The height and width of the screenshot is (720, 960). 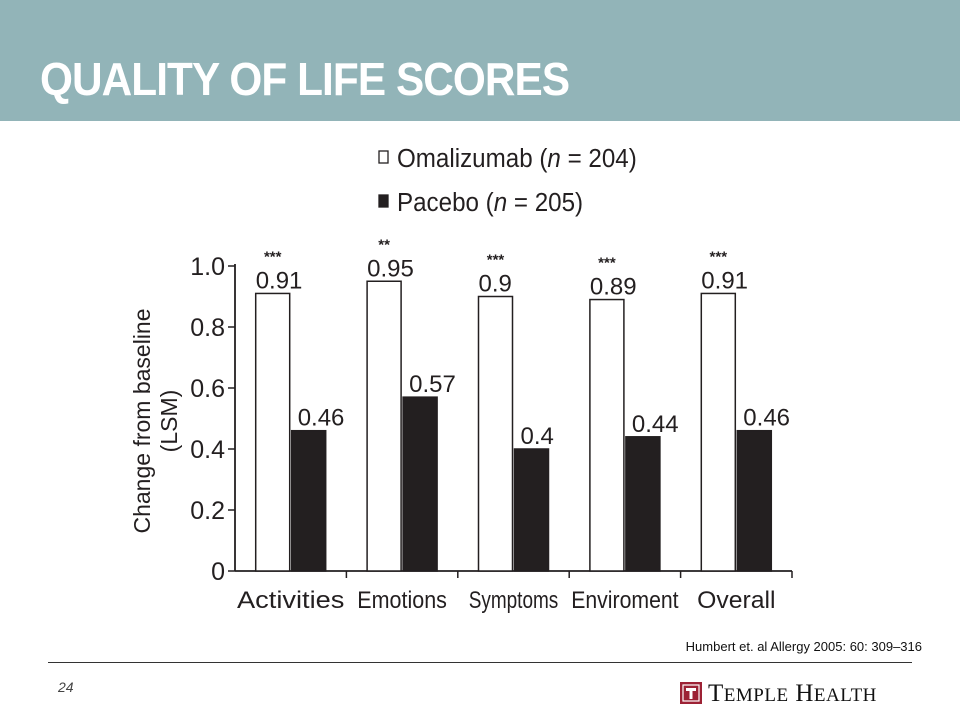 I want to click on bar-1-emotions, so click(x=384, y=426).